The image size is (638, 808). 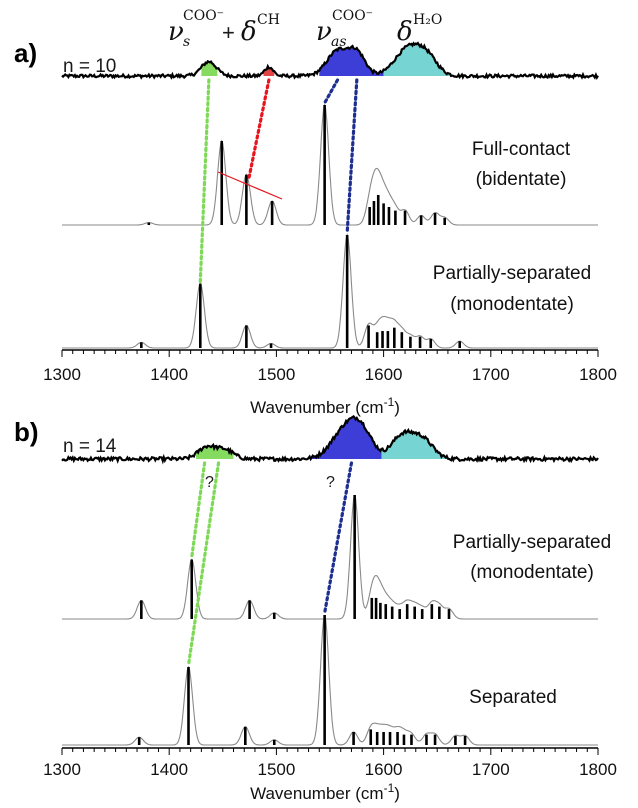 What do you see at coordinates (397, 407) in the screenshot?
I see `axis-a-title-close: )` at bounding box center [397, 407].